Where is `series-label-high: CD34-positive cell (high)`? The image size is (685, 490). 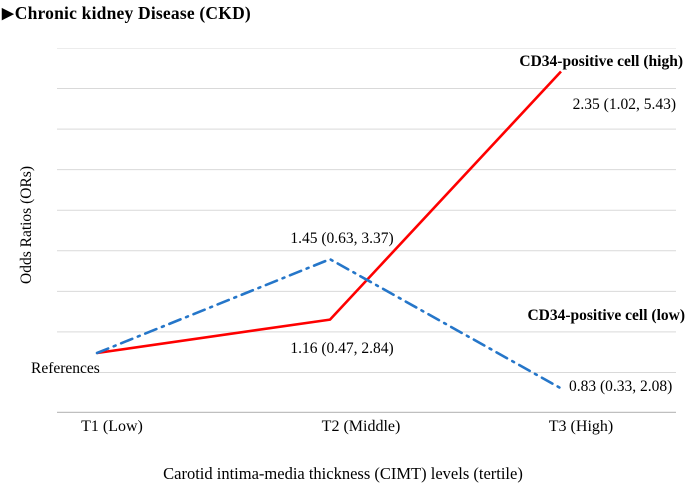 series-label-high: CD34-positive cell (high) is located at coordinates (601, 61).